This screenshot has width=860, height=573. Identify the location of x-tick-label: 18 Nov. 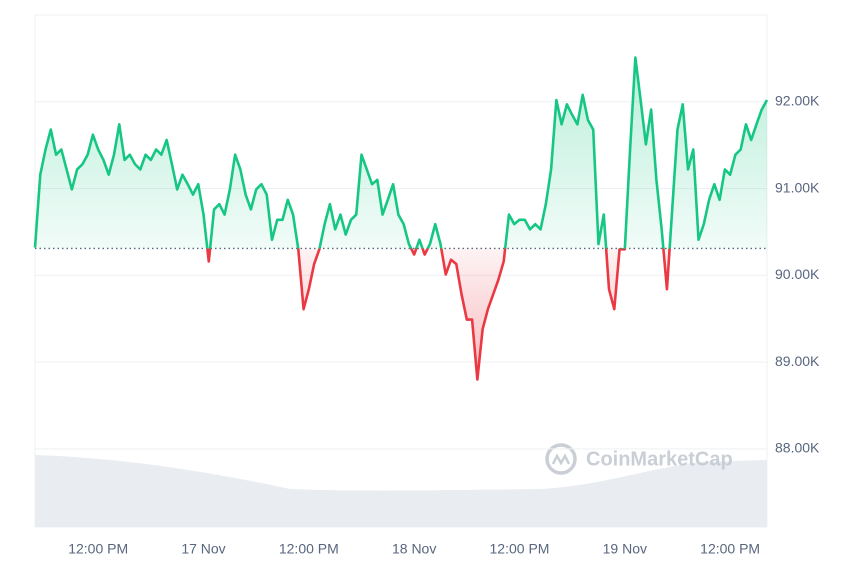
(414, 549).